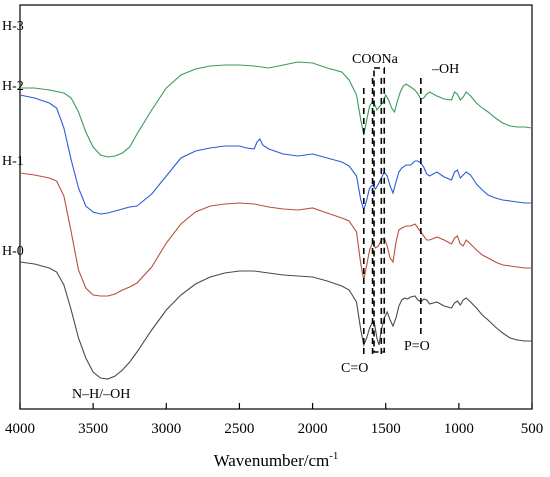 This screenshot has width=550, height=477. I want to click on x-axis-title: Wavenumber/cm-1, so click(276, 460).